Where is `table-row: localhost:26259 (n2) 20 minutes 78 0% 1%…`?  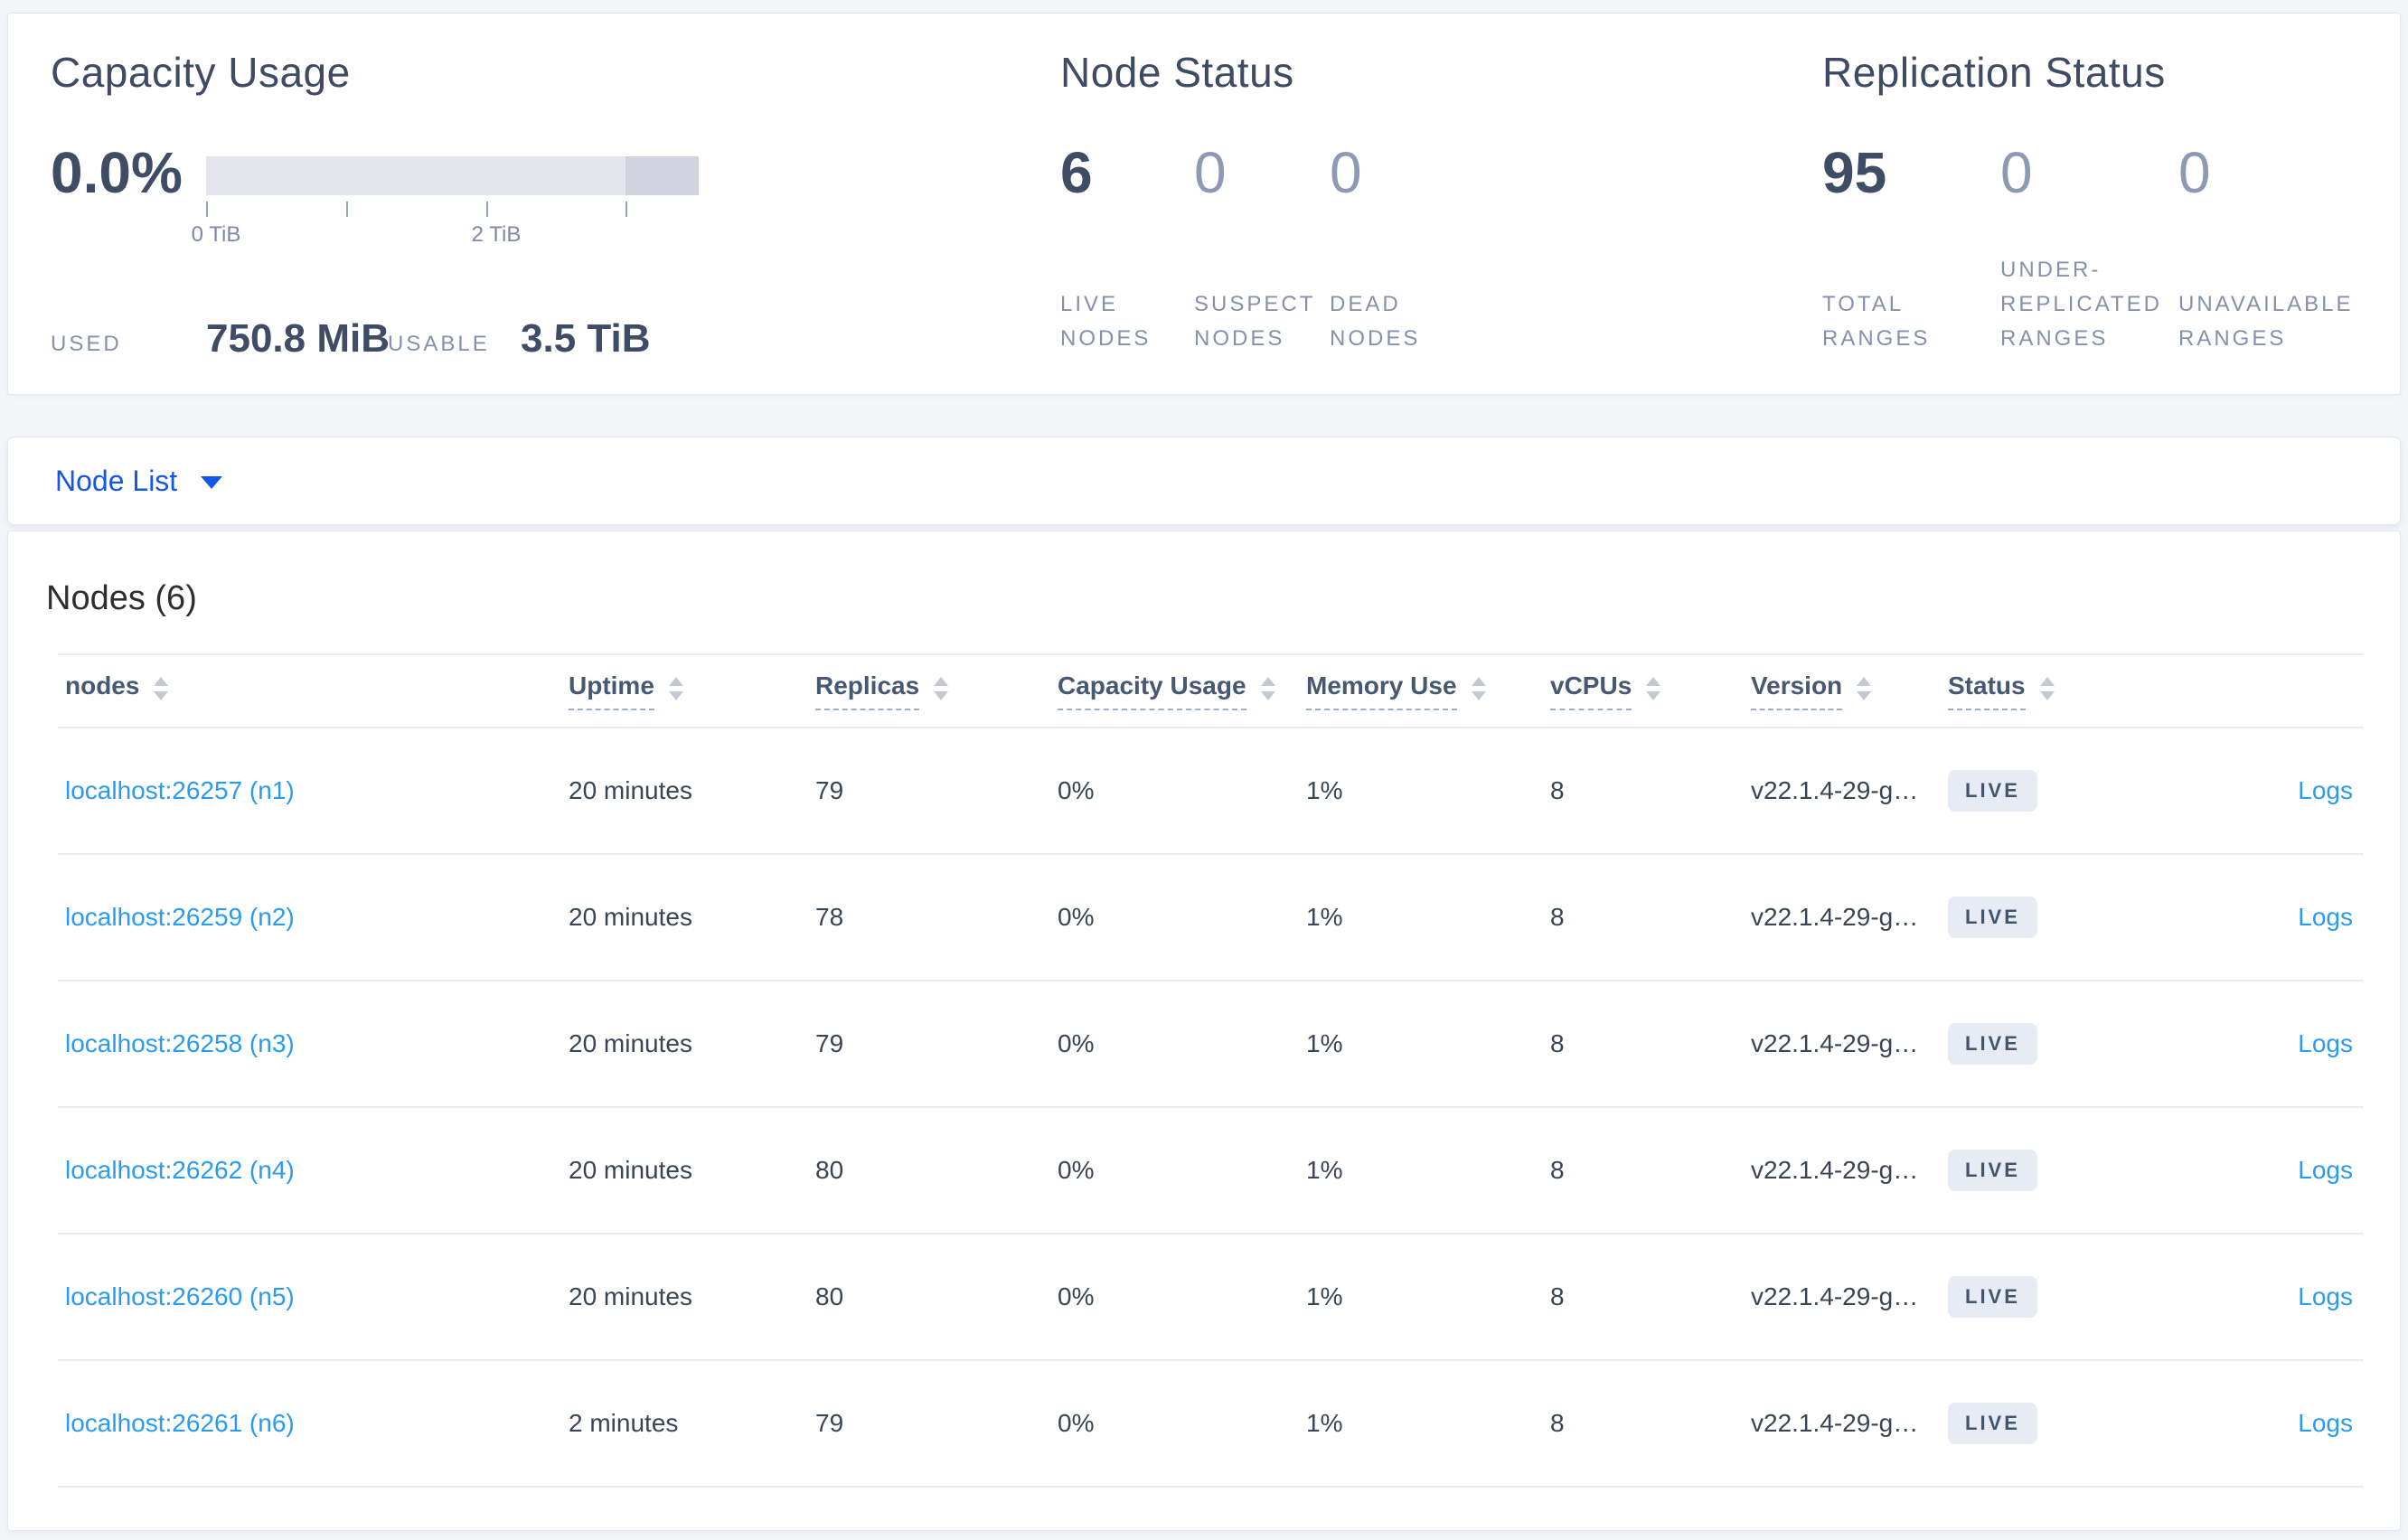
table-row: localhost:26259 (n2) 20 minutes 78 0% 1%… is located at coordinates (1211, 918).